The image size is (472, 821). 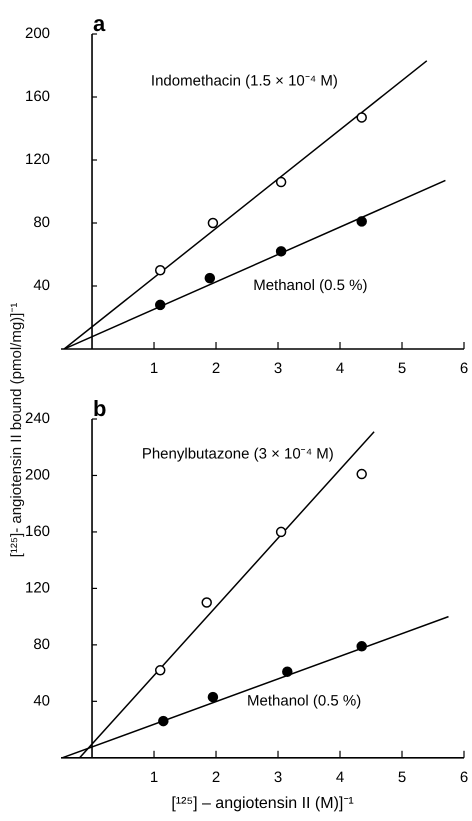 What do you see at coordinates (16, 430) in the screenshot?
I see `y-axis-title: [¹²⁵]- angiotensin II bound (pmol/mg)]⁻¹` at bounding box center [16, 430].